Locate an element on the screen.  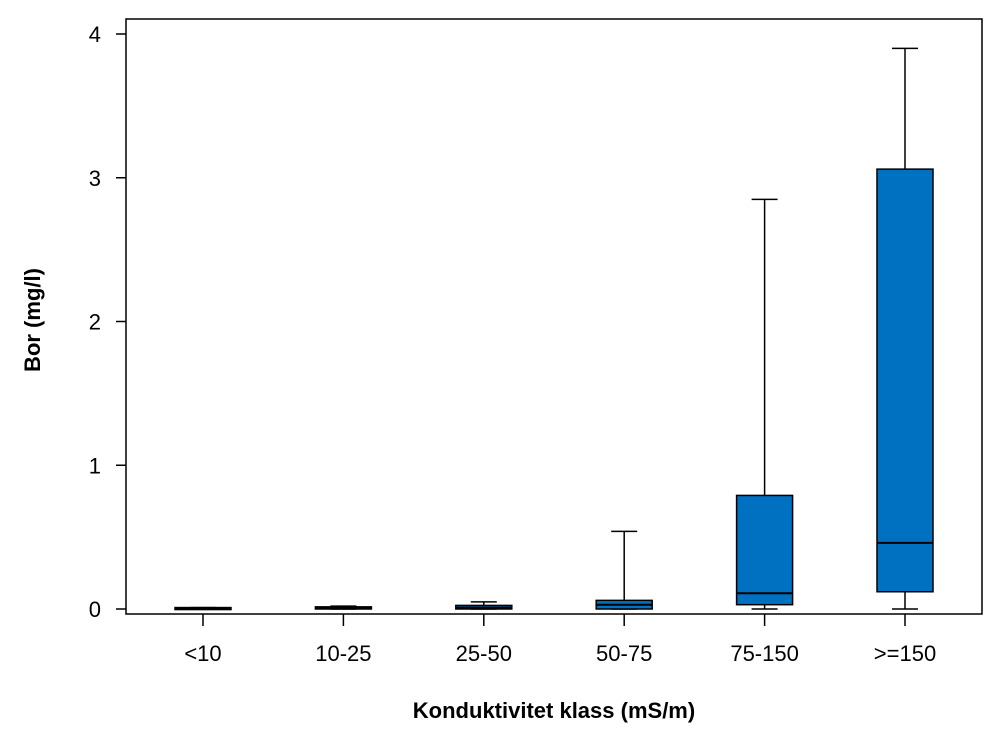
y-tick-label: 4 is located at coordinates (95, 34).